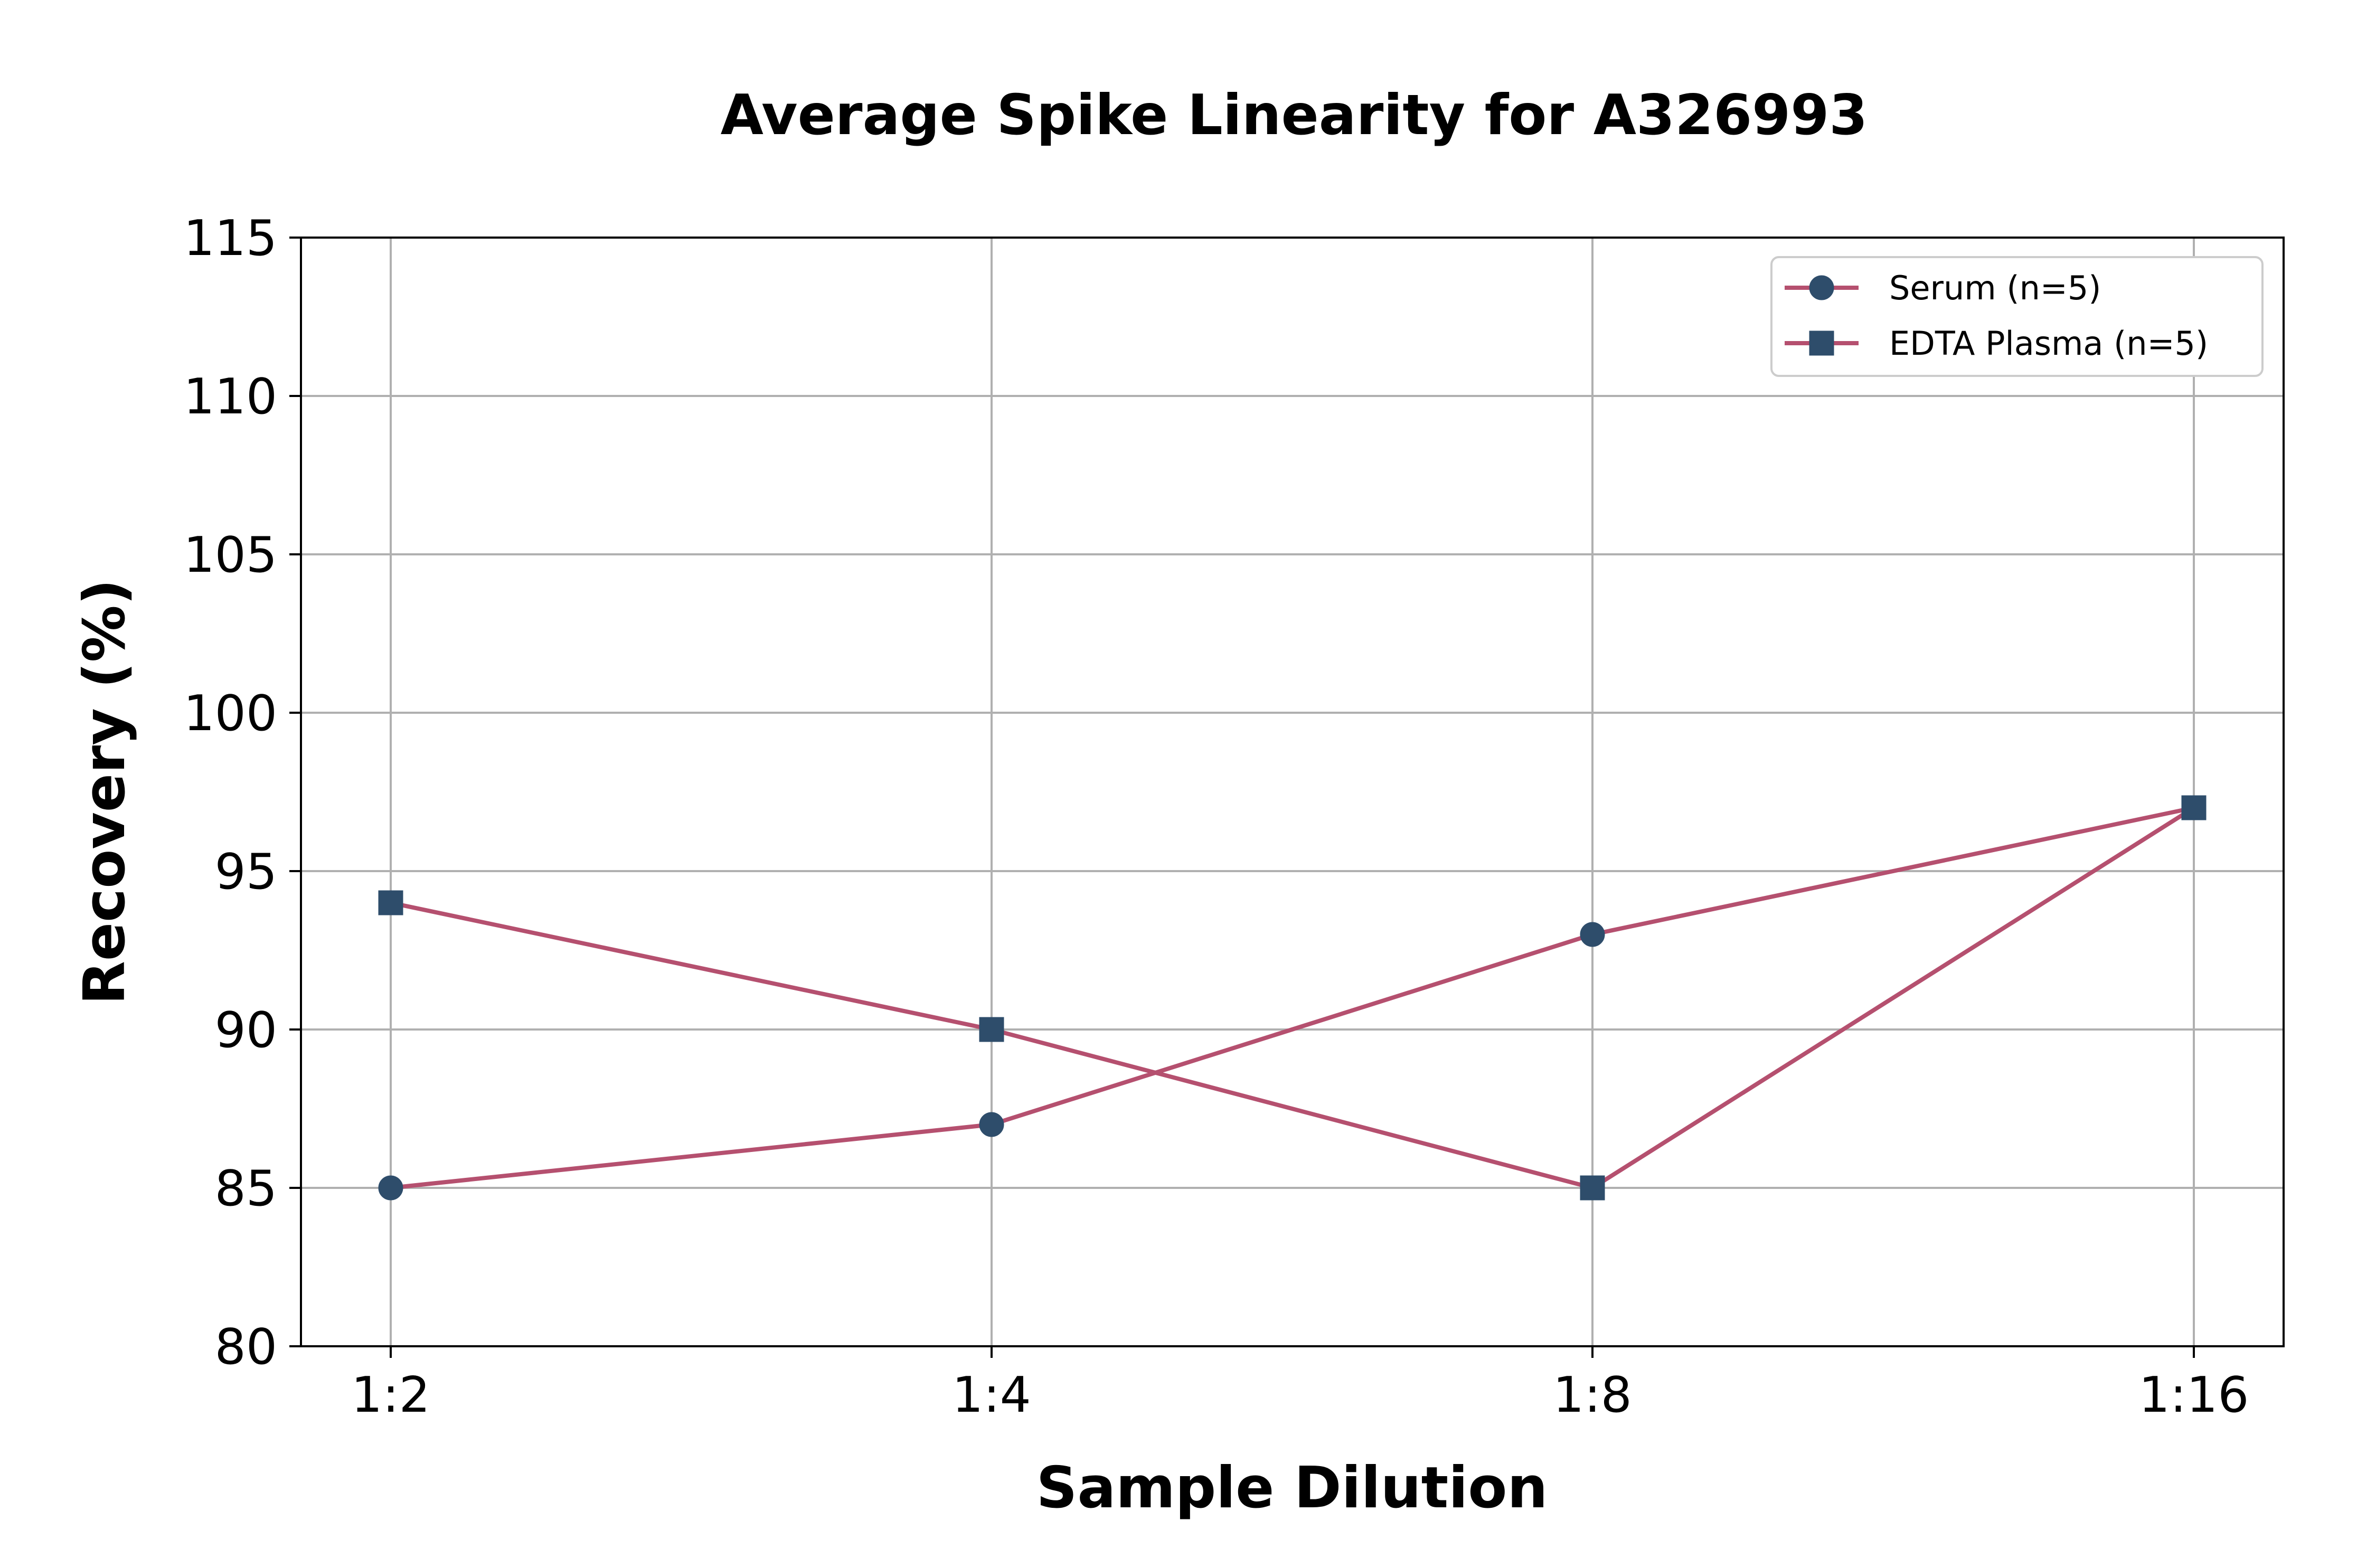  What do you see at coordinates (1821, 343) in the screenshot?
I see `legend-marker-edta-plasma` at bounding box center [1821, 343].